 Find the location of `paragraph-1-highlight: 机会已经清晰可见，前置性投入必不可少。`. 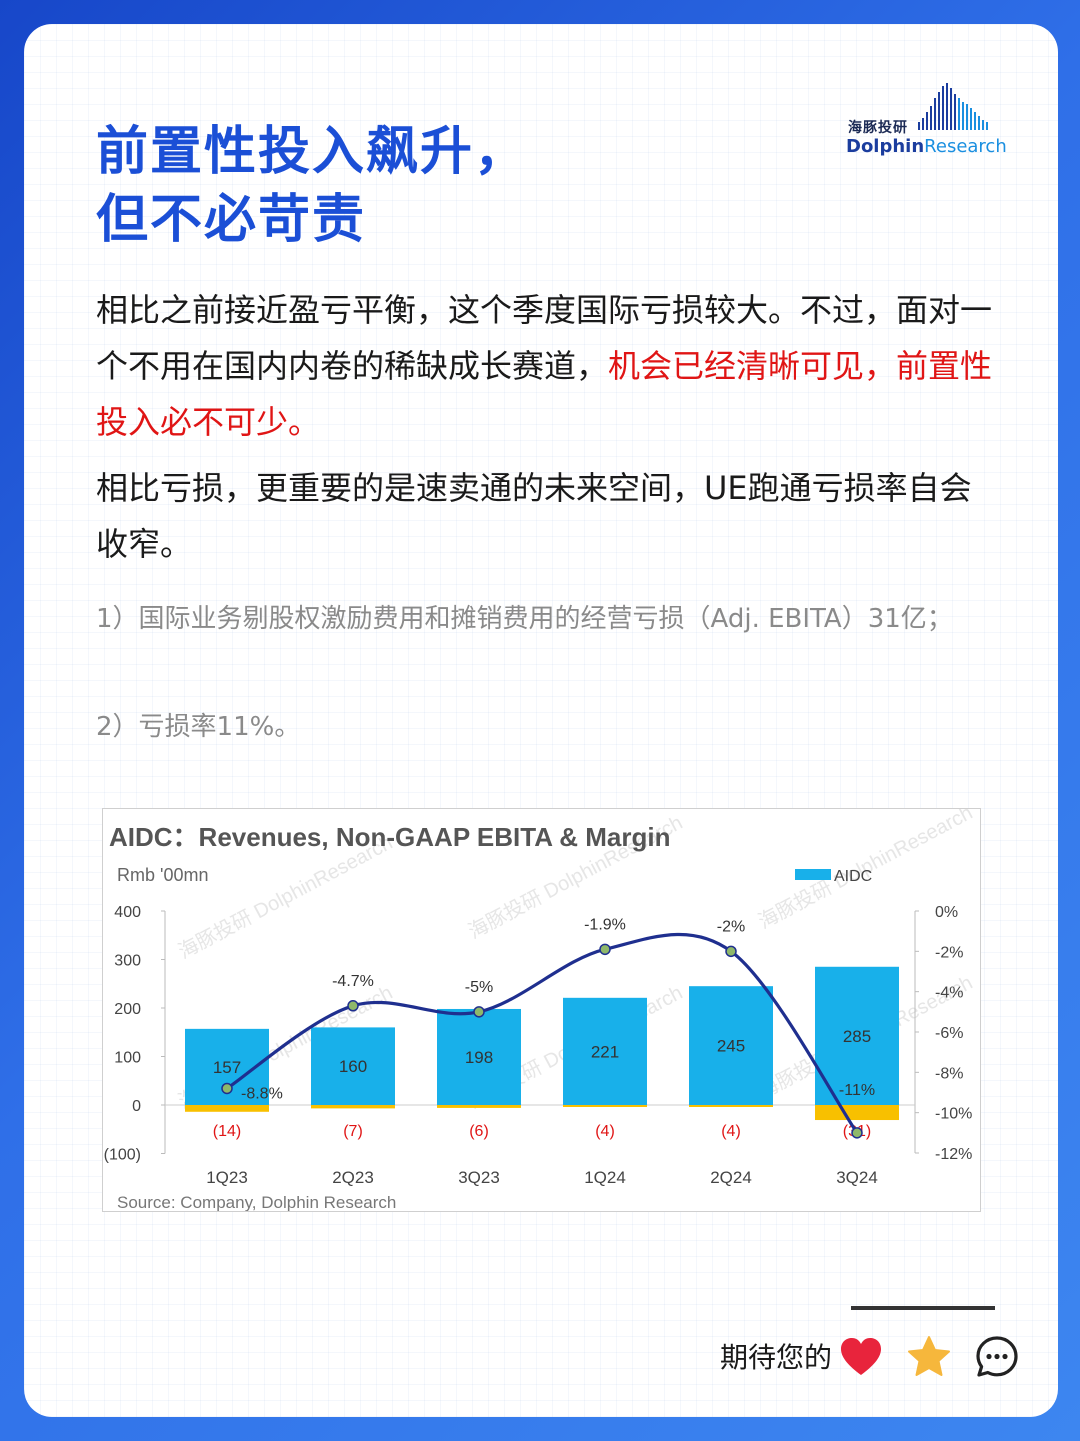

paragraph-1-highlight: 机会已经清晰可见，前置性投入必不可少。 is located at coordinates (544, 394).